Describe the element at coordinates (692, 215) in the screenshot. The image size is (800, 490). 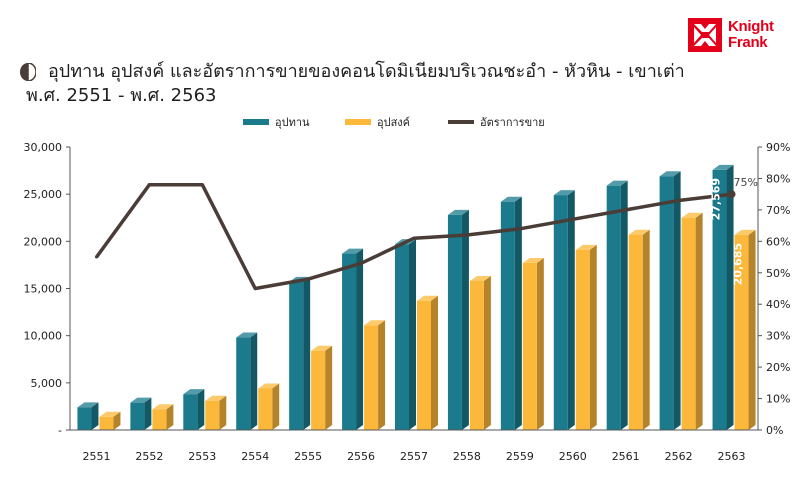
I see `demand-bar-2562-top` at that location.